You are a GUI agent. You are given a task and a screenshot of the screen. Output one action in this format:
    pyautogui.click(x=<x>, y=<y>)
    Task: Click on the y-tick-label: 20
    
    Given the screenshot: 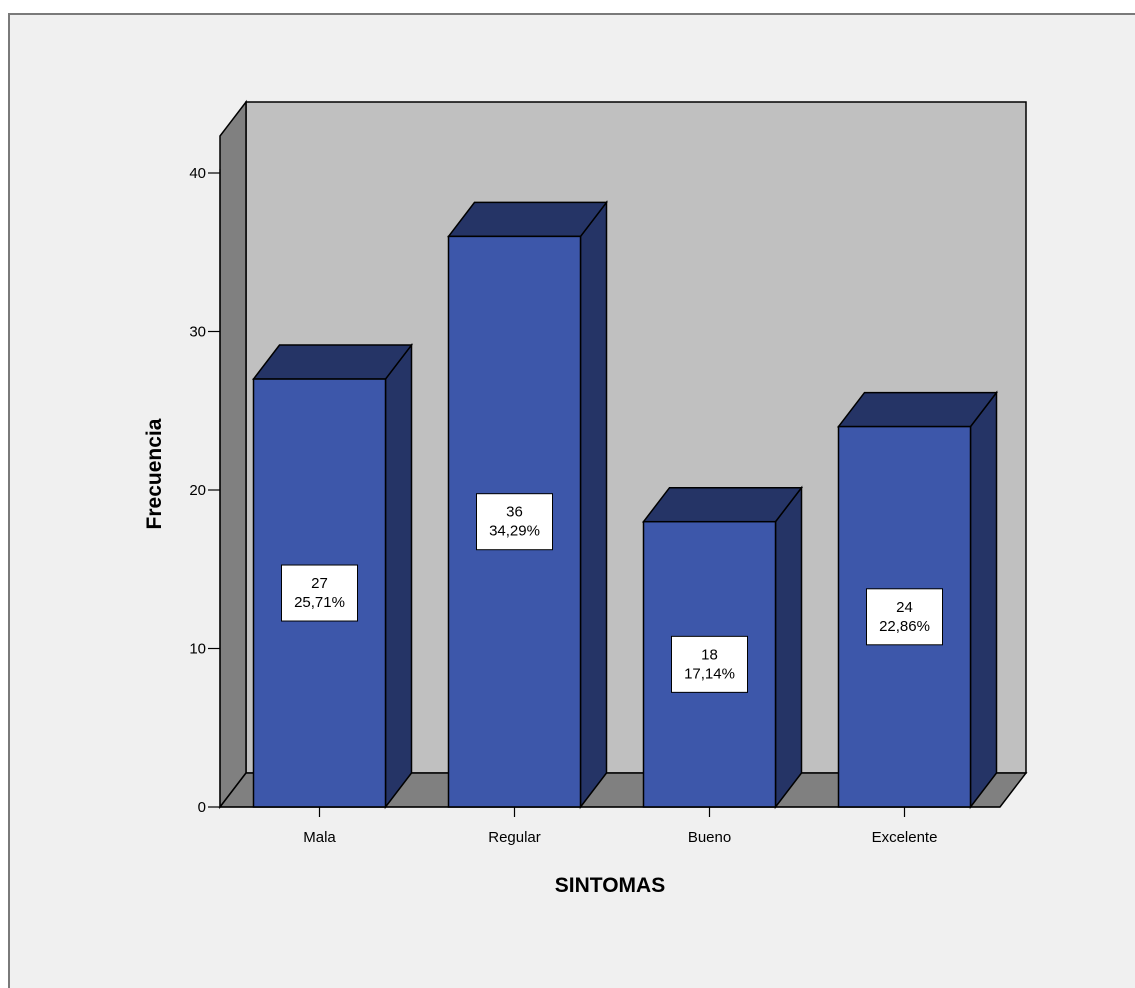 What is the action you would take?
    pyautogui.click(x=197, y=490)
    